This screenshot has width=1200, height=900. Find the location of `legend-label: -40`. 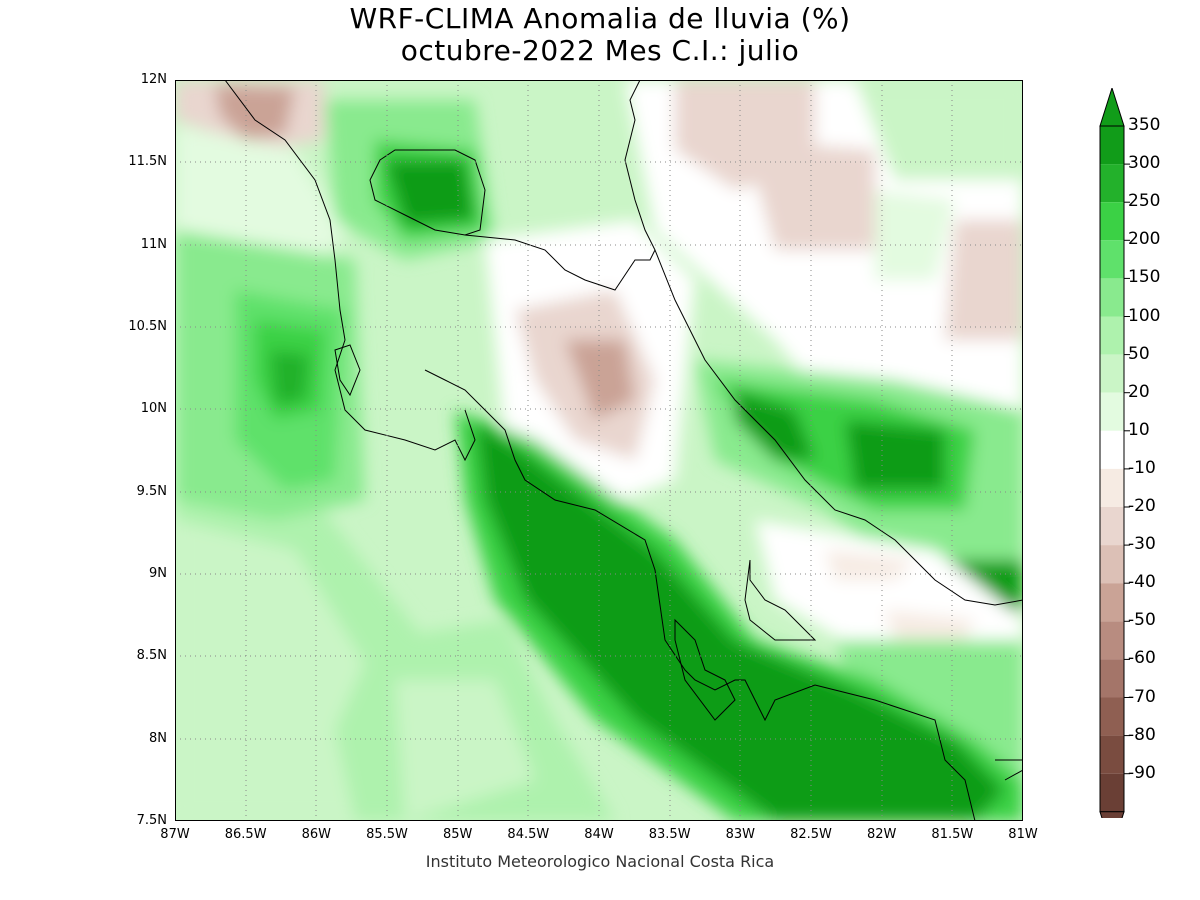

legend-label: -40 is located at coordinates (1142, 582).